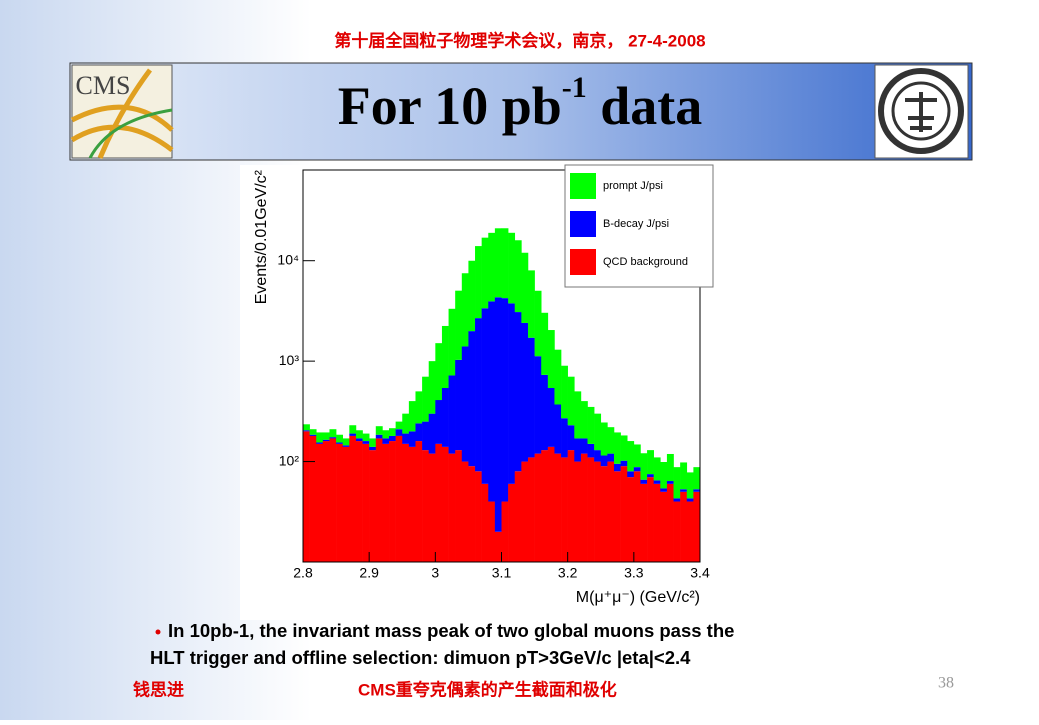 This screenshot has height=725, width=1039. I want to click on y-tick-label: 10⁴, so click(288, 259).